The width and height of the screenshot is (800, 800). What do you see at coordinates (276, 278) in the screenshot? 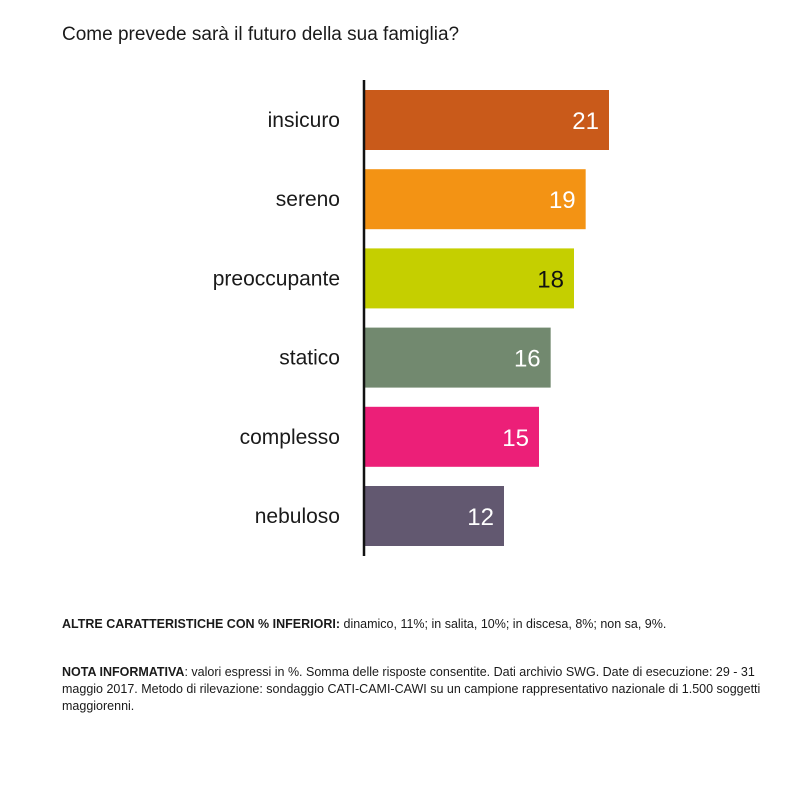
I see `category-label-preoccupante: preoccupante` at bounding box center [276, 278].